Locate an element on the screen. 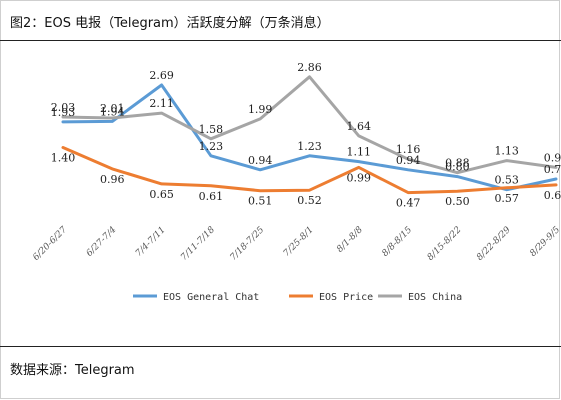 This screenshot has width=561, height=400. x-tick-label: 8/1-8/8 is located at coordinates (350, 240).